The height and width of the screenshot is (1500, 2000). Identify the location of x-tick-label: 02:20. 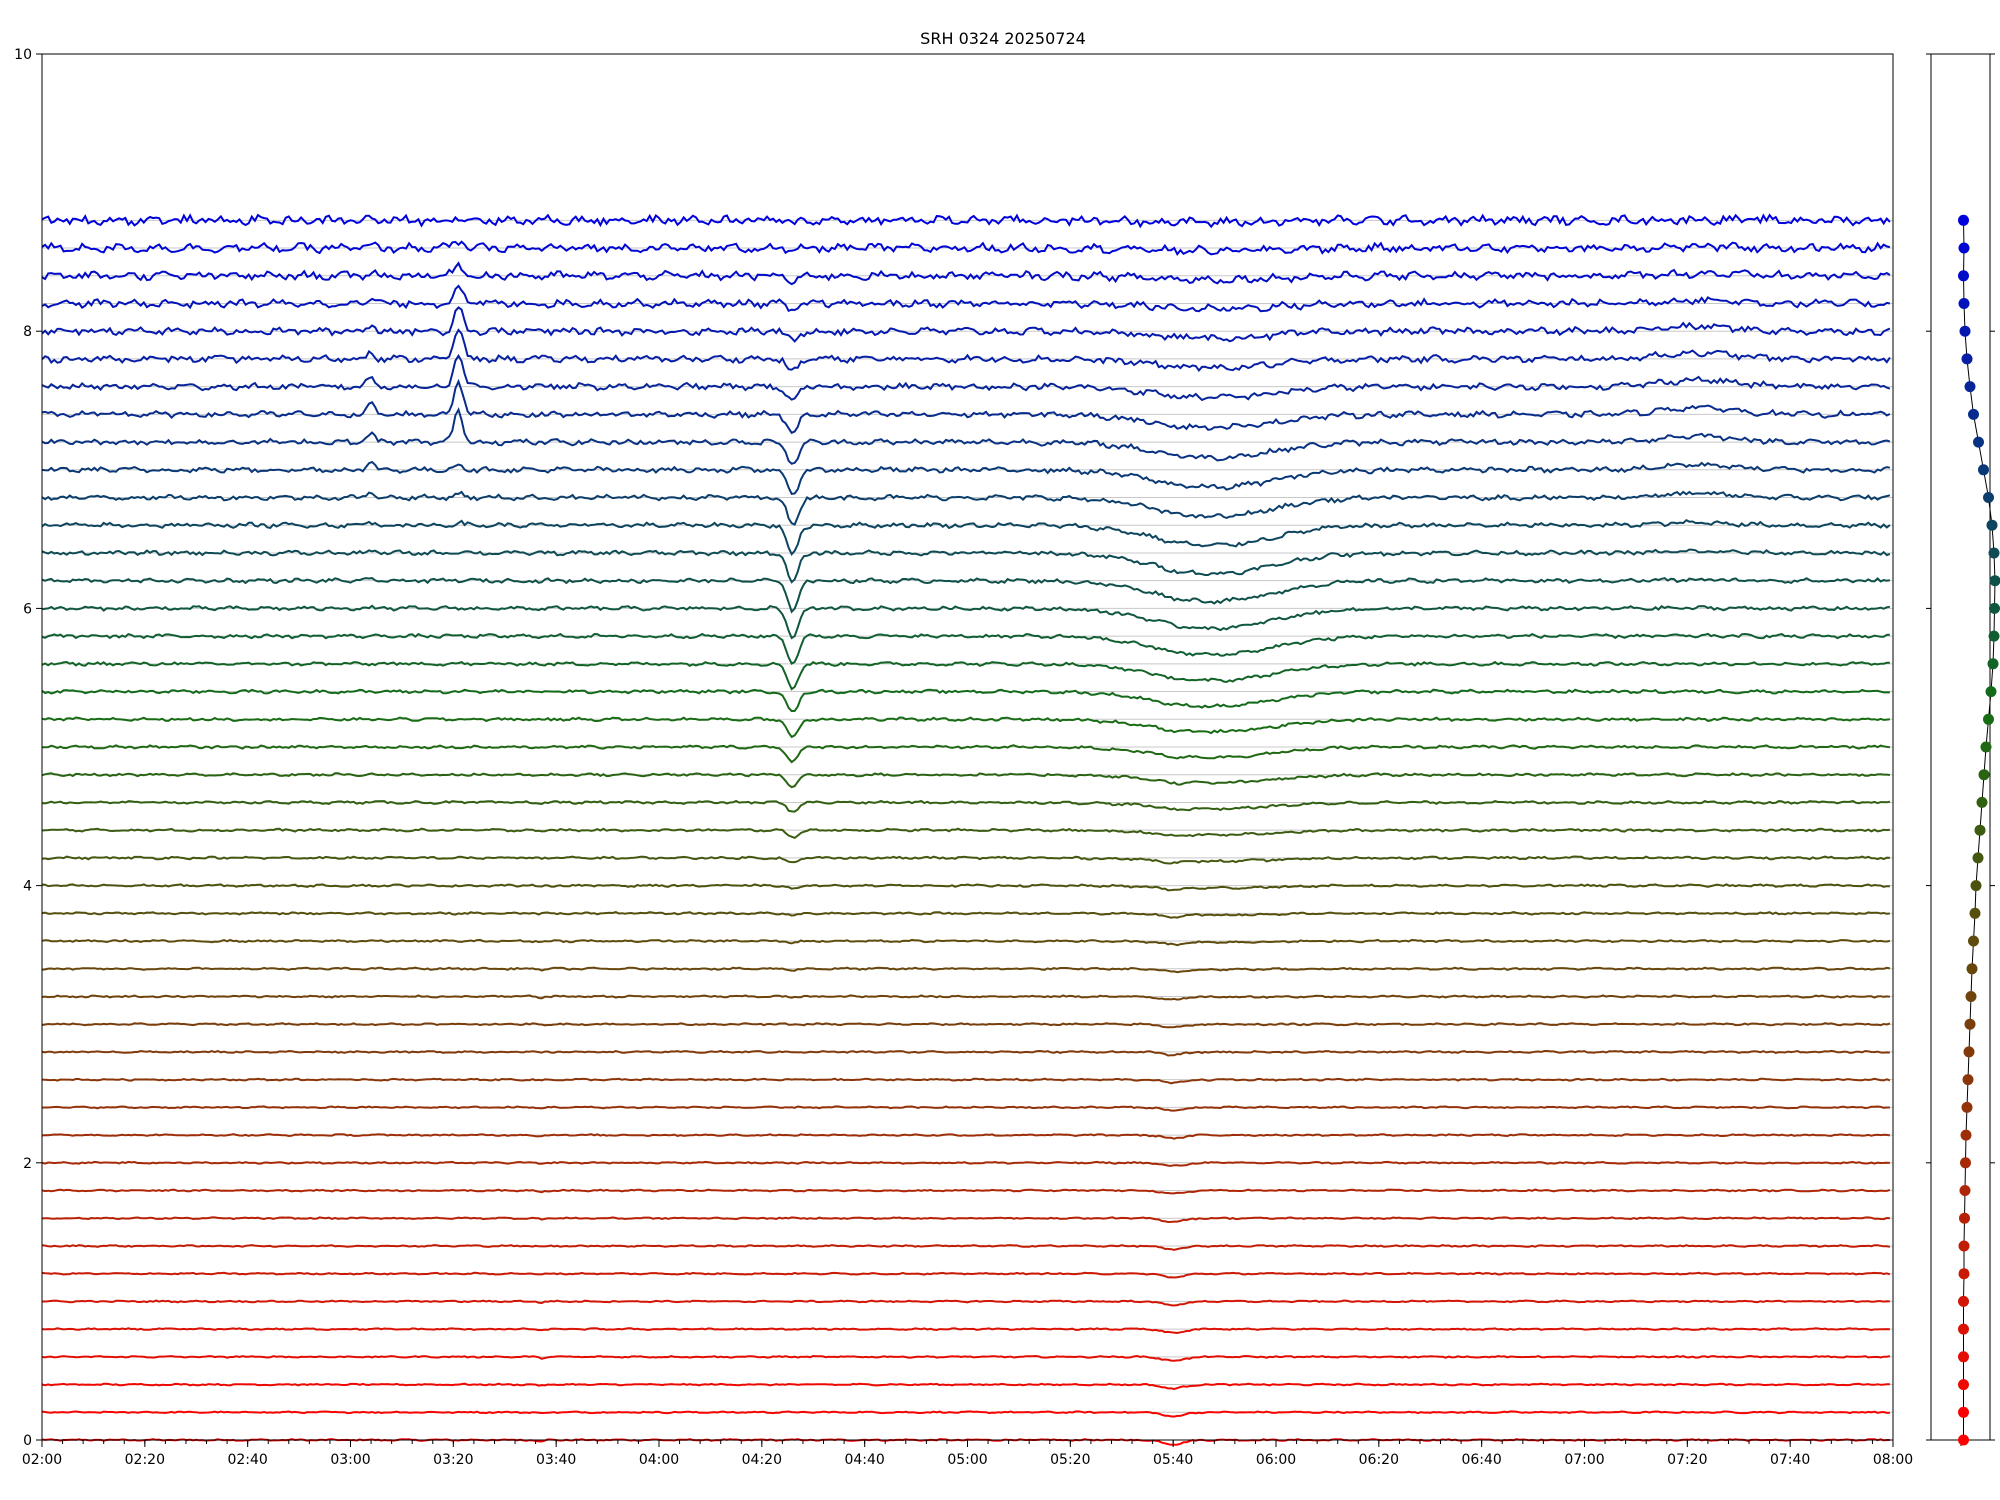
(145, 1460).